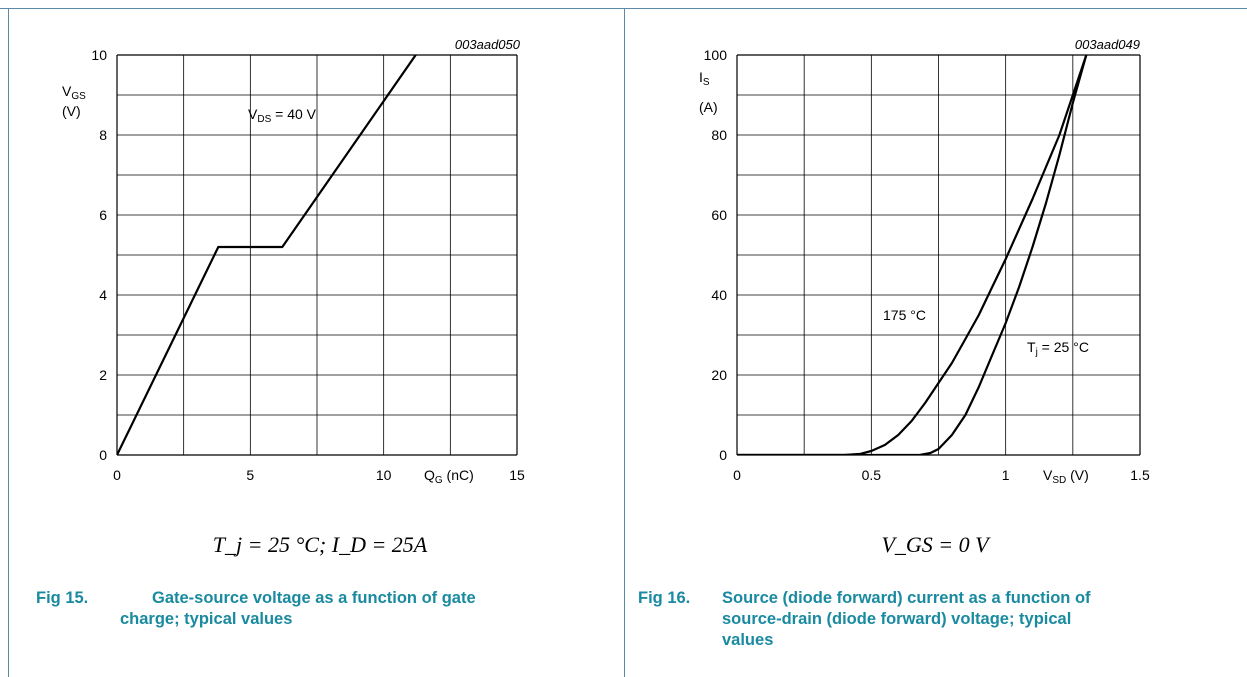 The height and width of the screenshot is (677, 1247). I want to click on figure-15-caption-line2: charge; typical values, so click(206, 619).